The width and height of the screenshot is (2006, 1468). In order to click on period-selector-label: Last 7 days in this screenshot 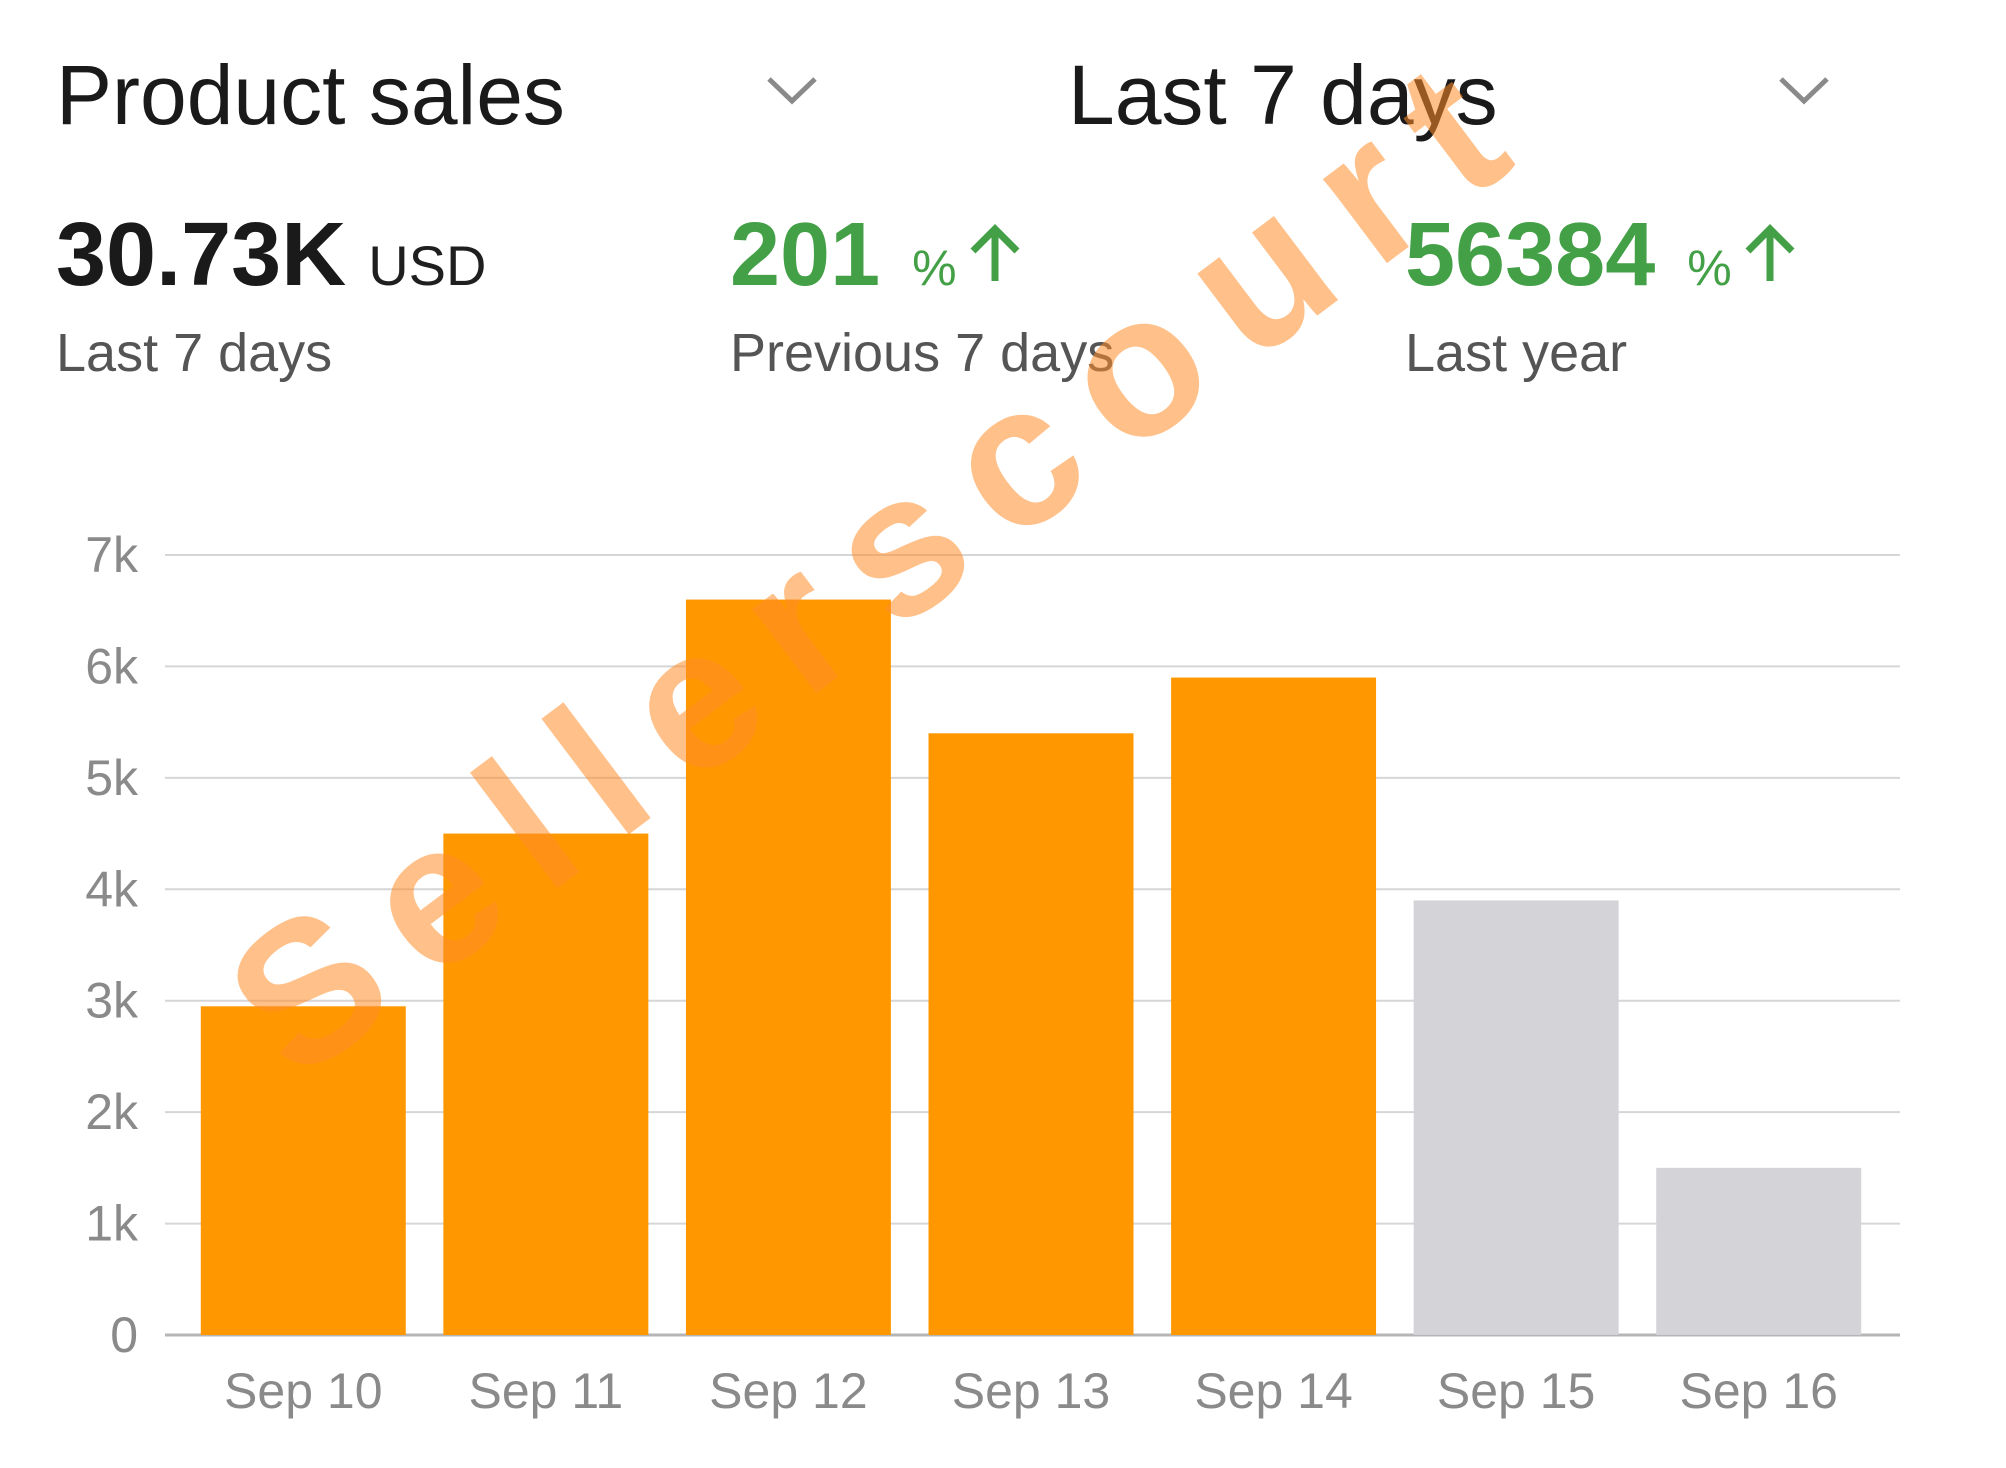, I will do `click(1283, 94)`.